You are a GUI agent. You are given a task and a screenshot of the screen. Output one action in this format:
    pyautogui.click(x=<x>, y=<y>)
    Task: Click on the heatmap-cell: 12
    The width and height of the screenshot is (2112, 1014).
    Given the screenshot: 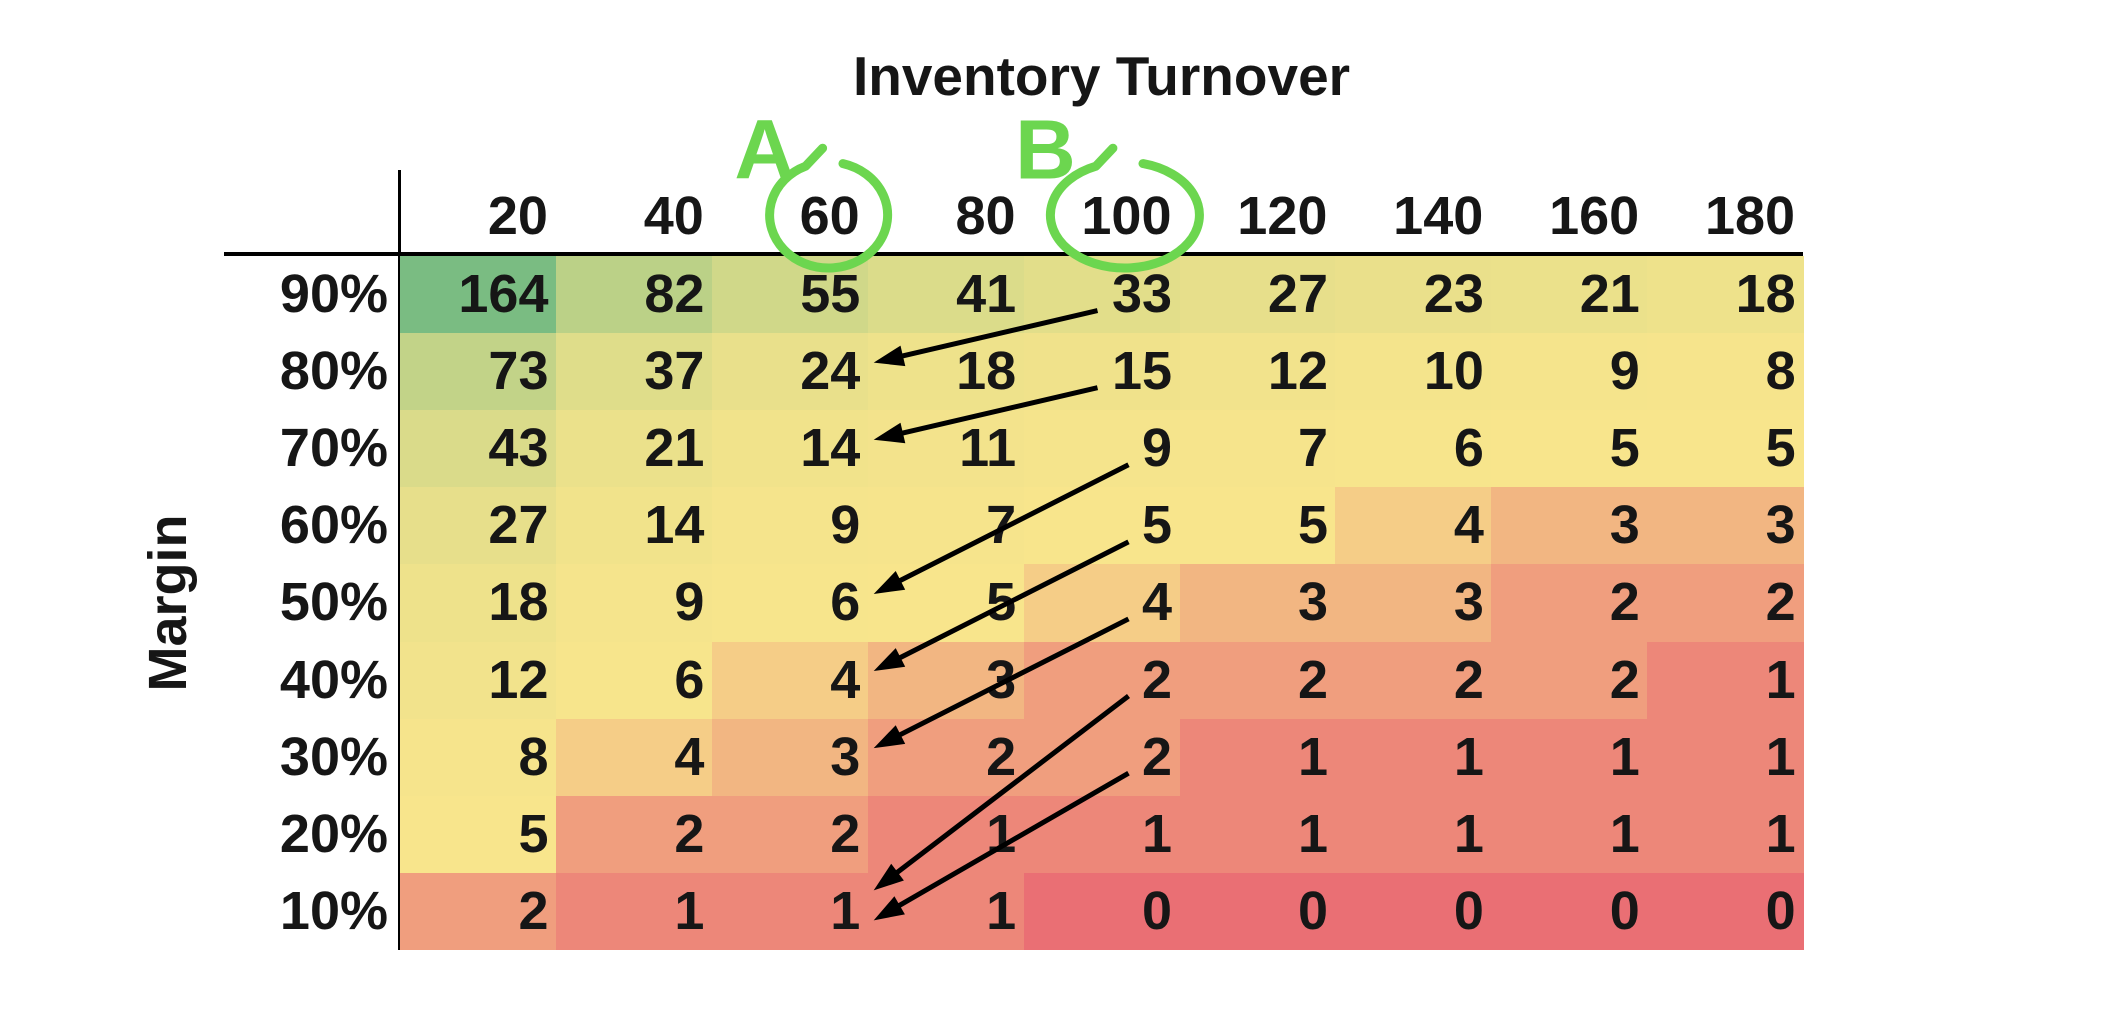 What is the action you would take?
    pyautogui.click(x=1257, y=372)
    